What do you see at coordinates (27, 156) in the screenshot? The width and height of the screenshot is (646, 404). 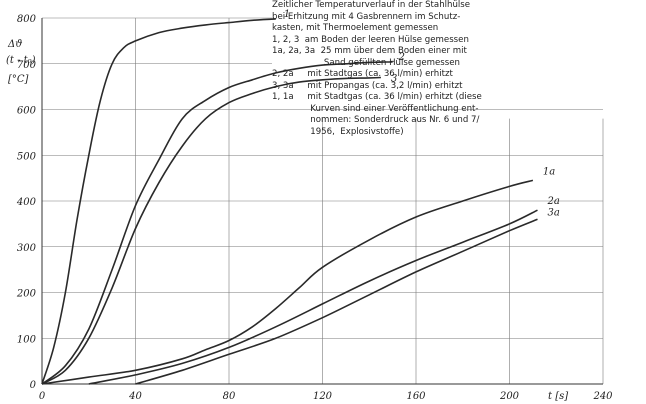 I see `y-tick-label: 500` at bounding box center [27, 156].